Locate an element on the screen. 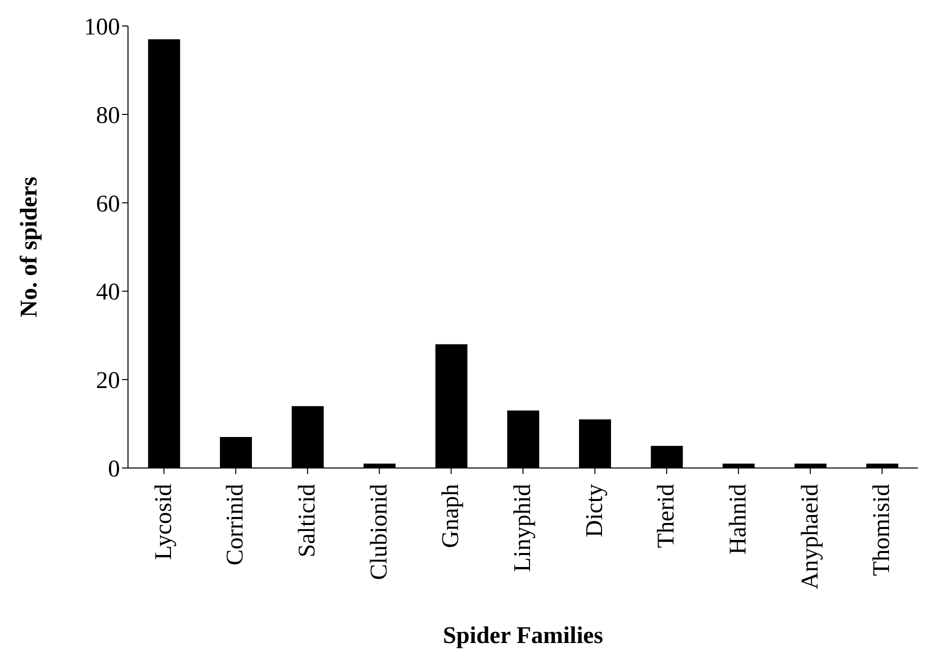 The width and height of the screenshot is (948, 663). y-tick-label: 100 is located at coordinates (102, 27).